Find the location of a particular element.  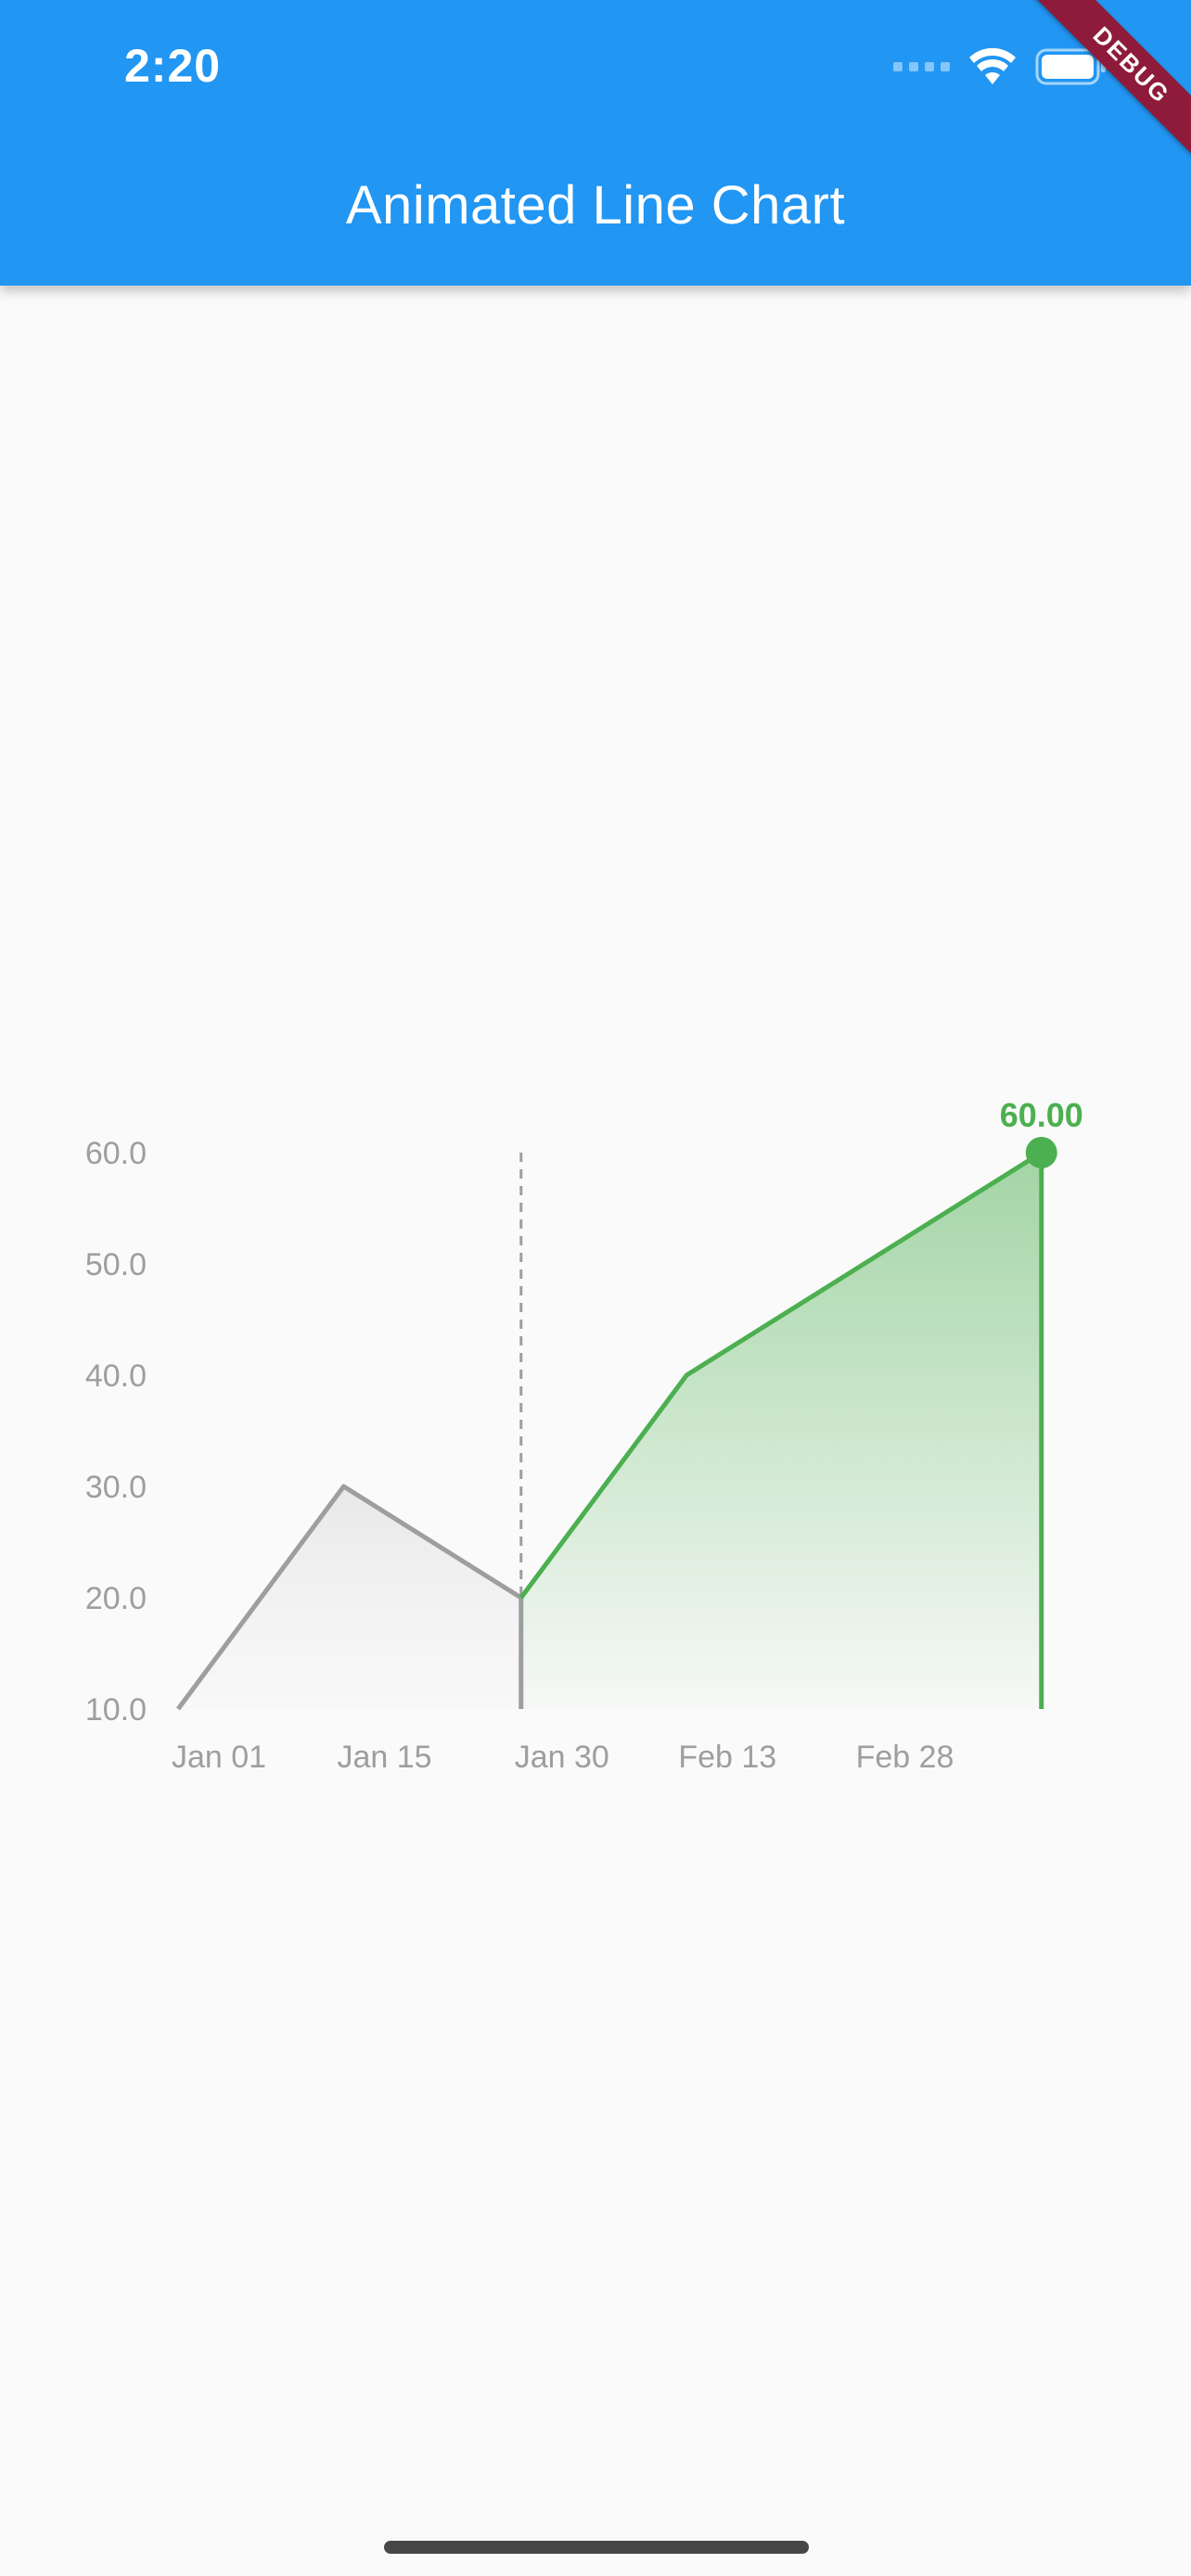

battery-icon is located at coordinates (1070, 66).